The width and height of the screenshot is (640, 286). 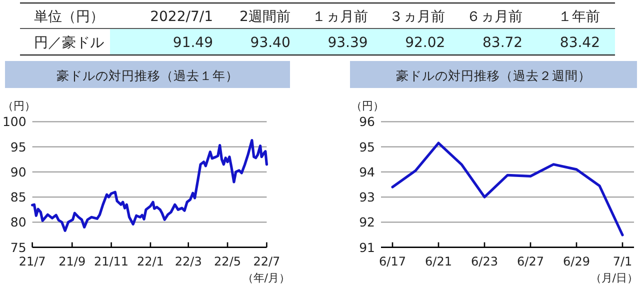 I want to click on y-tick-label: 85, so click(x=18, y=197).